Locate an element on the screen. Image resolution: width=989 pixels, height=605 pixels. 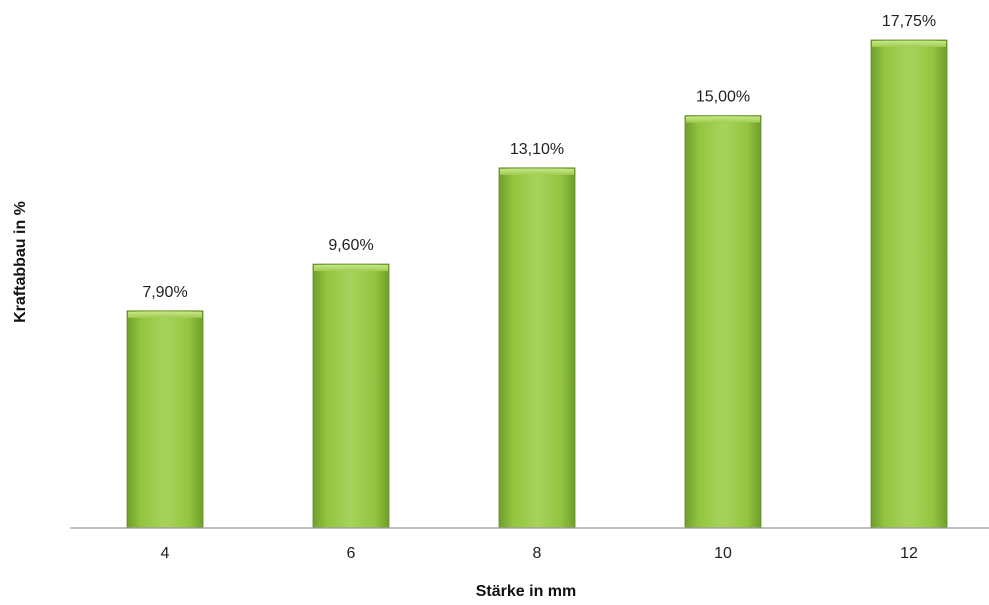
x-tick-labels-group: 4 6 8 10 12 is located at coordinates (539, 553).